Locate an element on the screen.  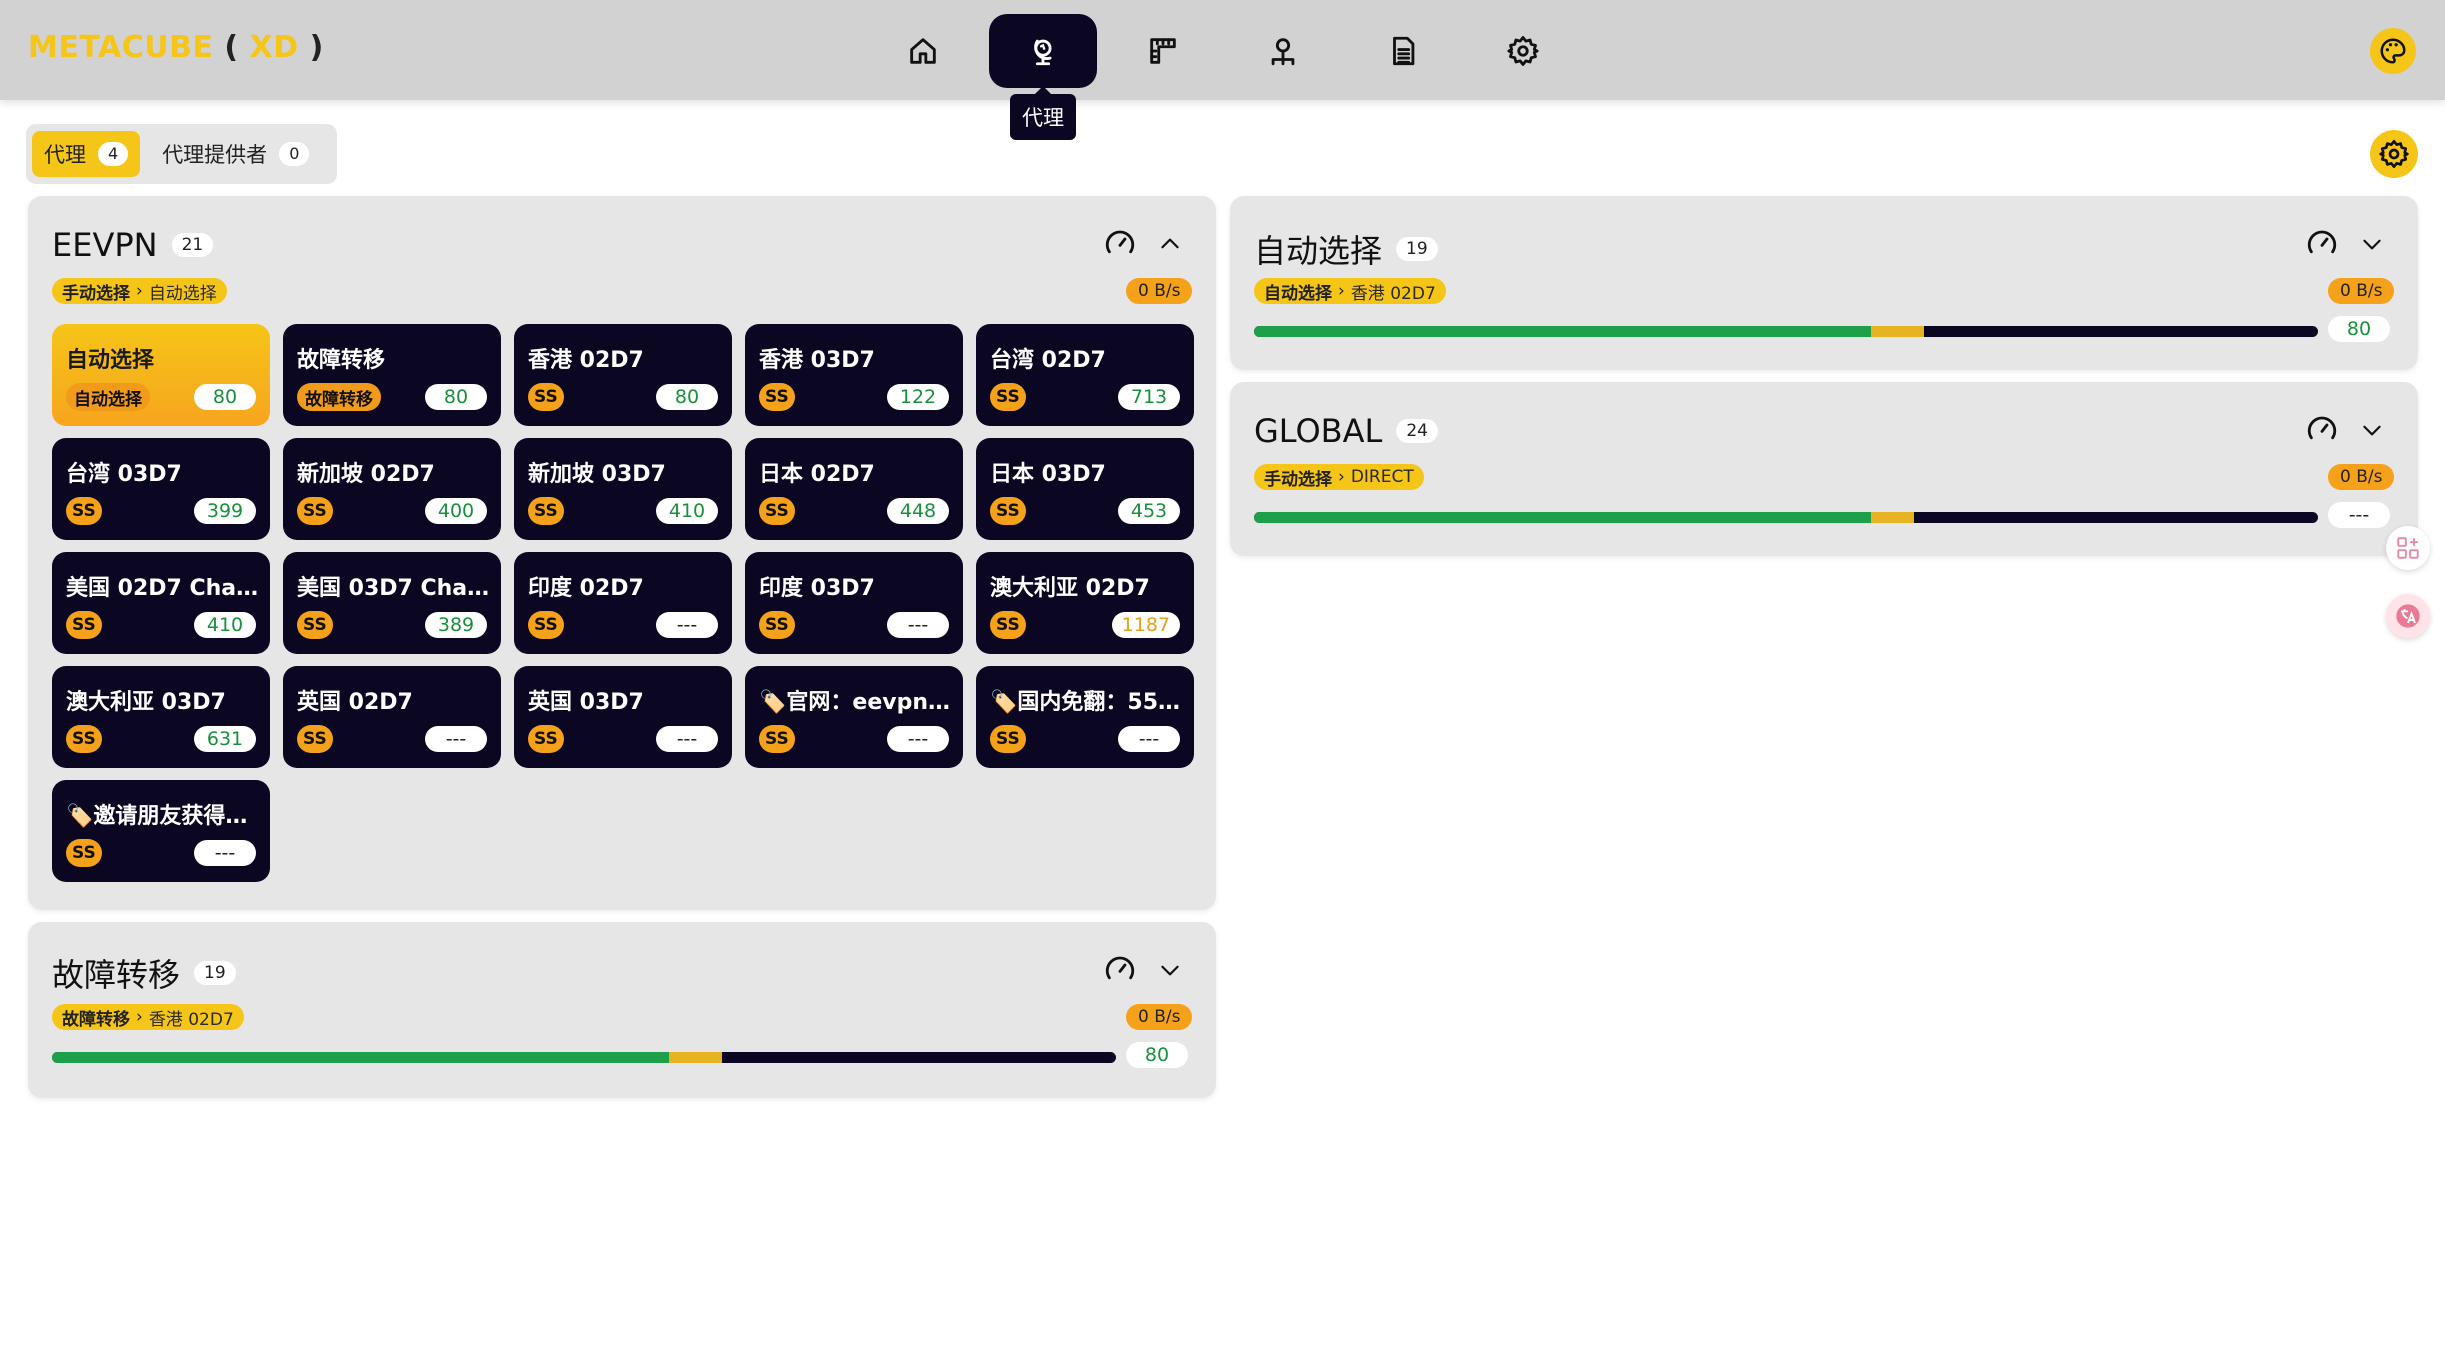
nav-settings is located at coordinates (1523, 51).